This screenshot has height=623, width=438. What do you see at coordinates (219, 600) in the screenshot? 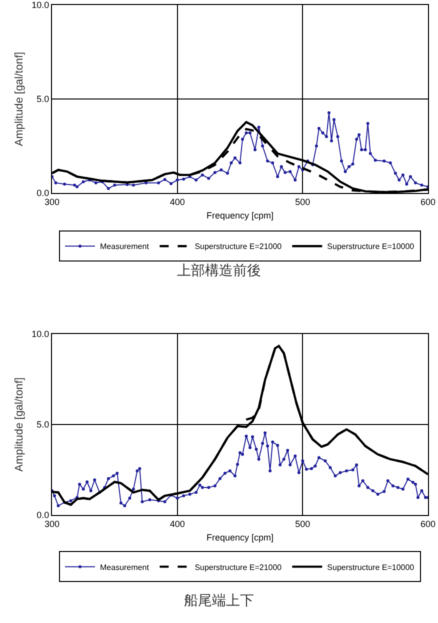
I see `text: 船尾端上下` at bounding box center [219, 600].